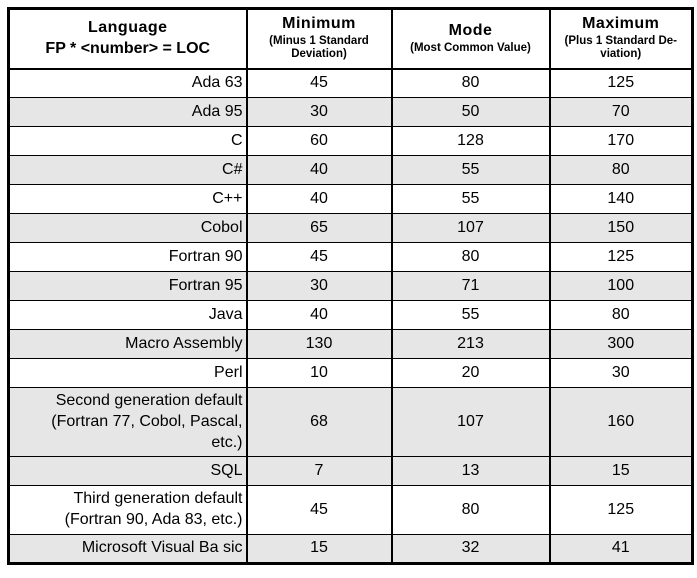  What do you see at coordinates (127, 170) in the screenshot?
I see `language-cell: C#` at bounding box center [127, 170].